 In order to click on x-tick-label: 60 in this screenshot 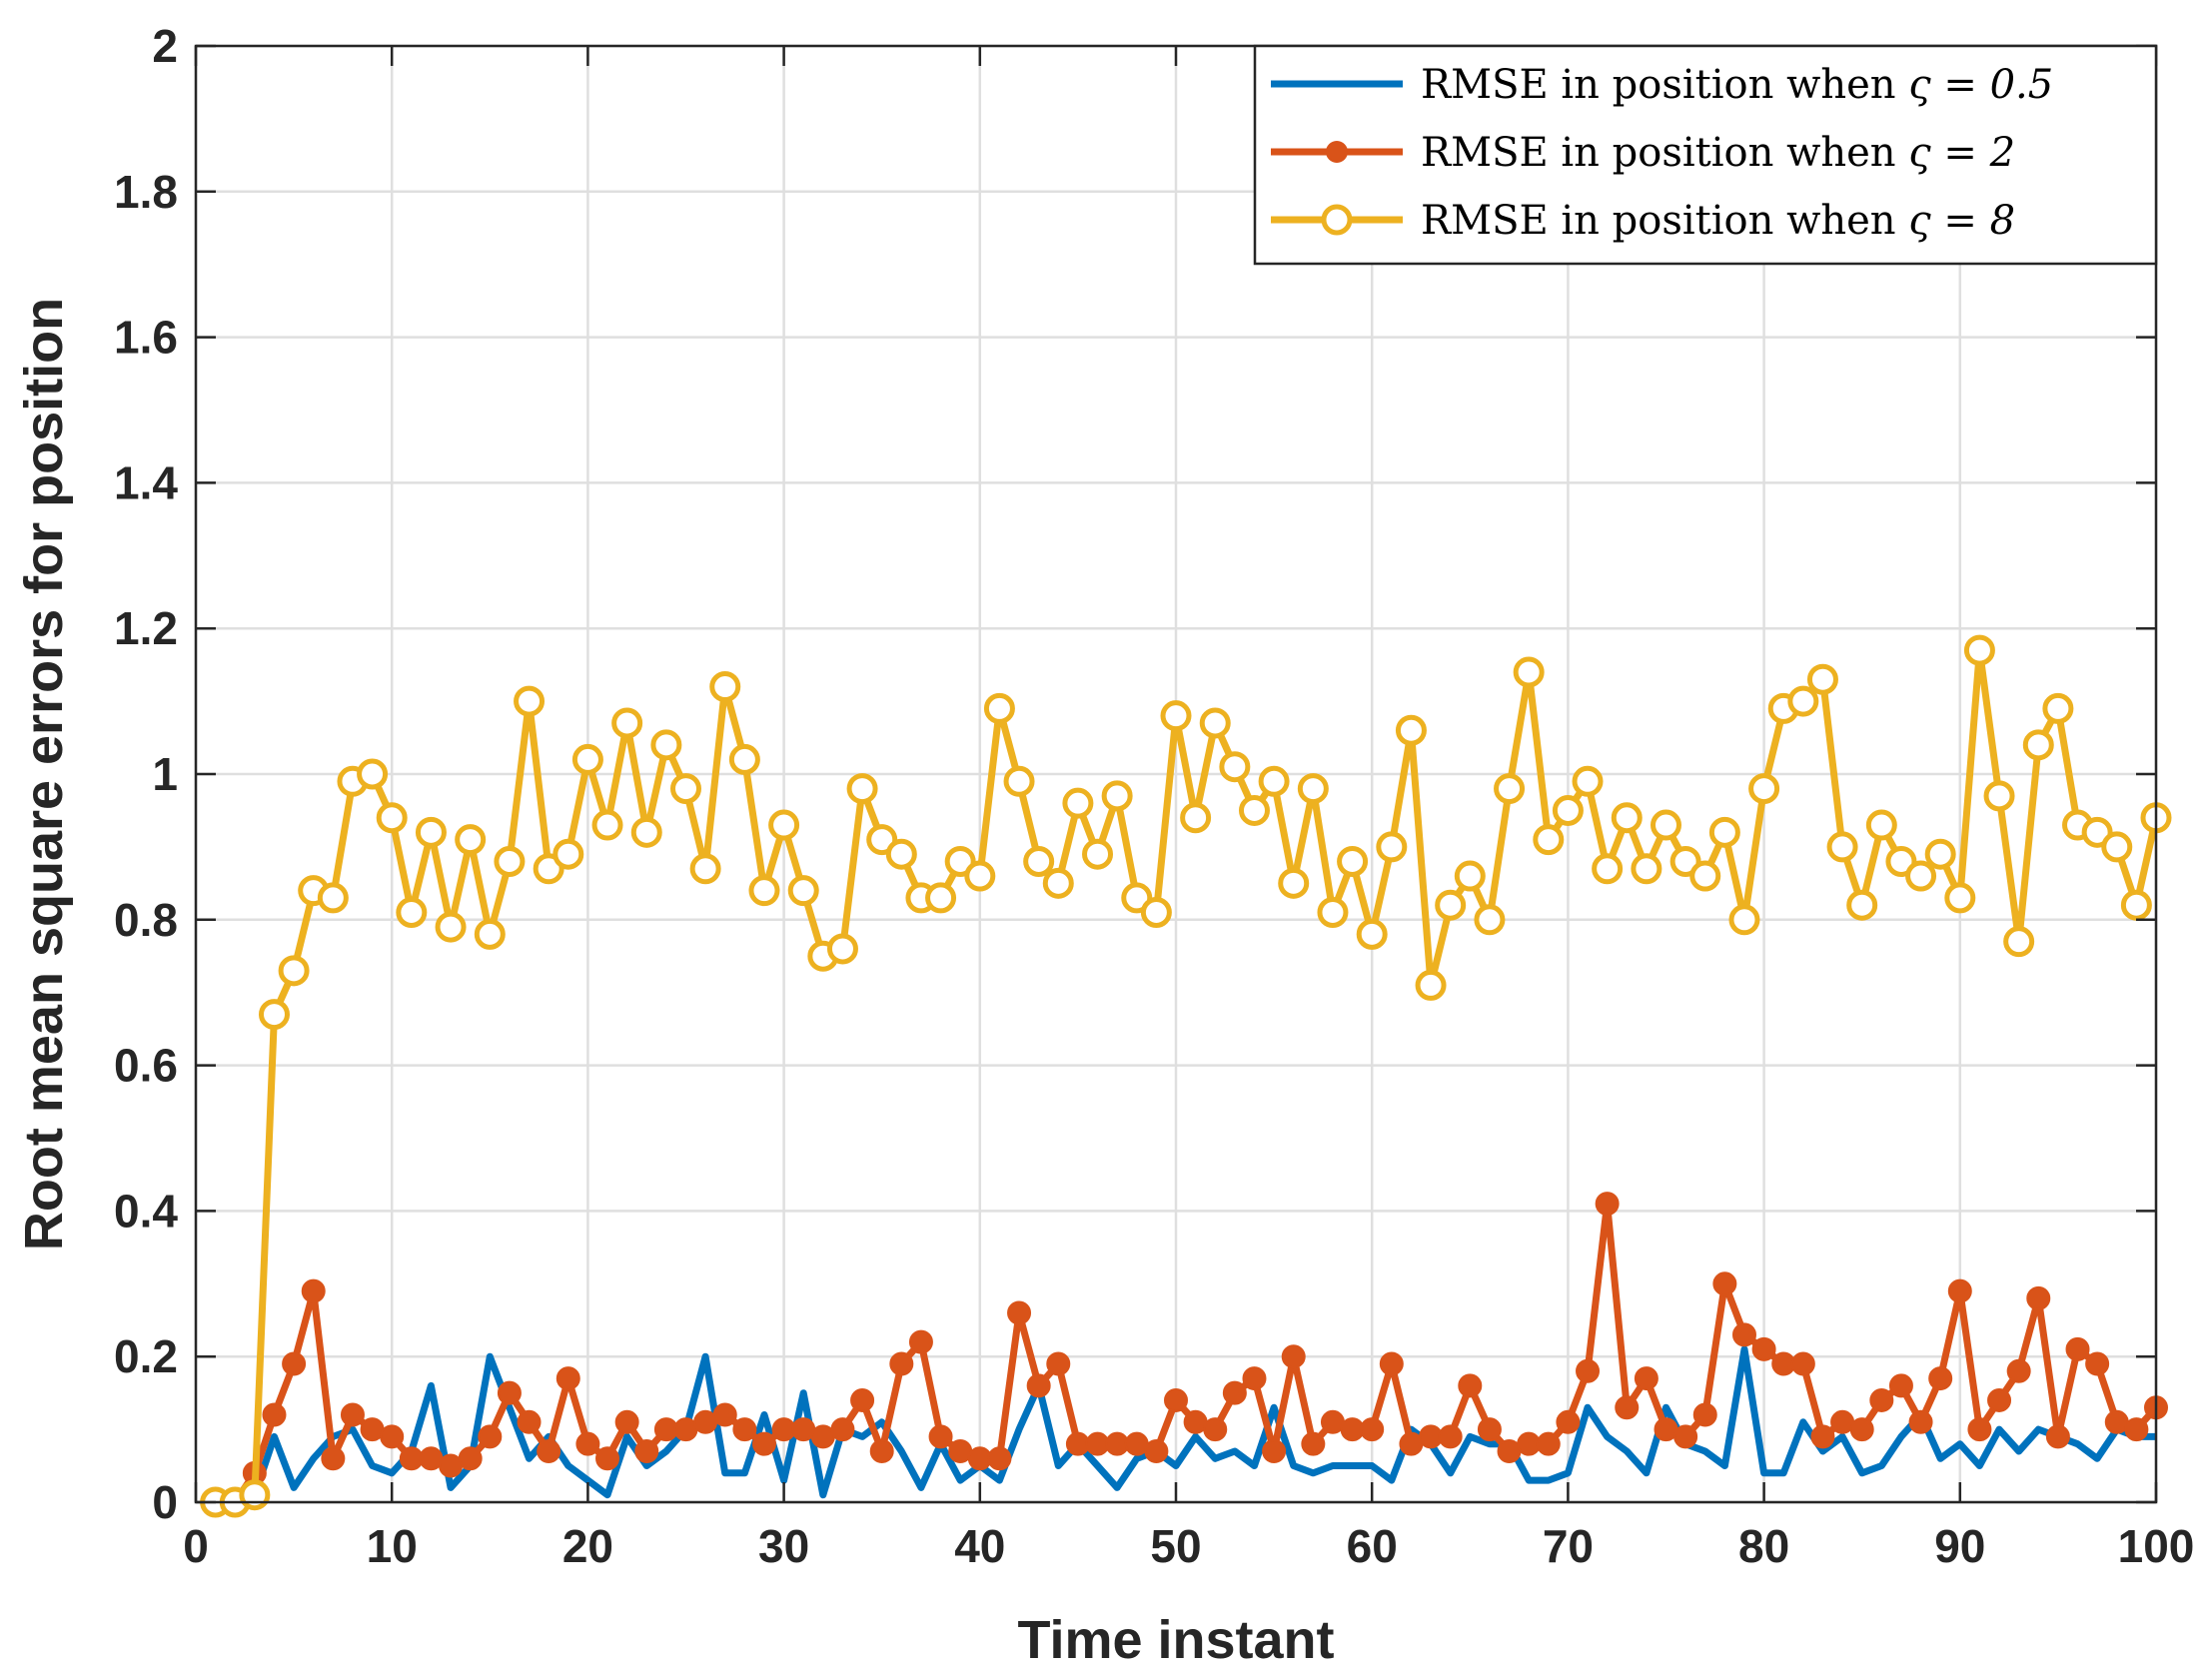, I will do `click(1372, 1546)`.